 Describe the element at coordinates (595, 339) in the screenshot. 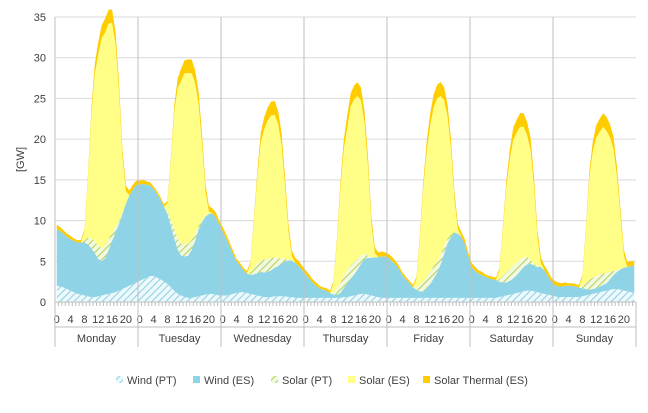

I see `day-label: Sunday` at that location.